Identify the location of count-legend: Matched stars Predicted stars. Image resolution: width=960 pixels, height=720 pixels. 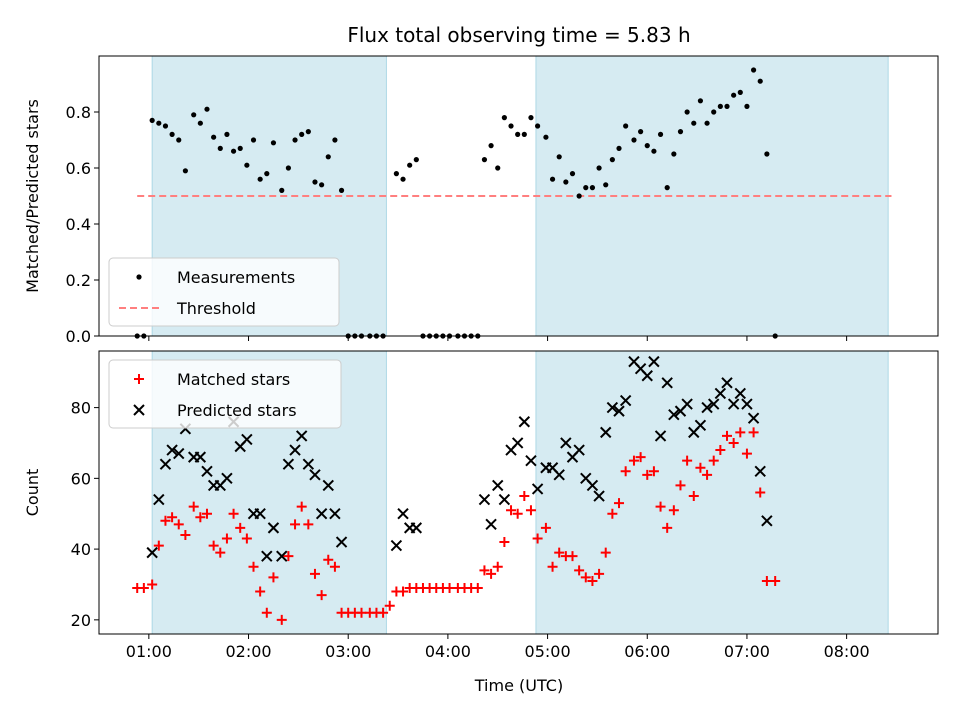
(225, 394).